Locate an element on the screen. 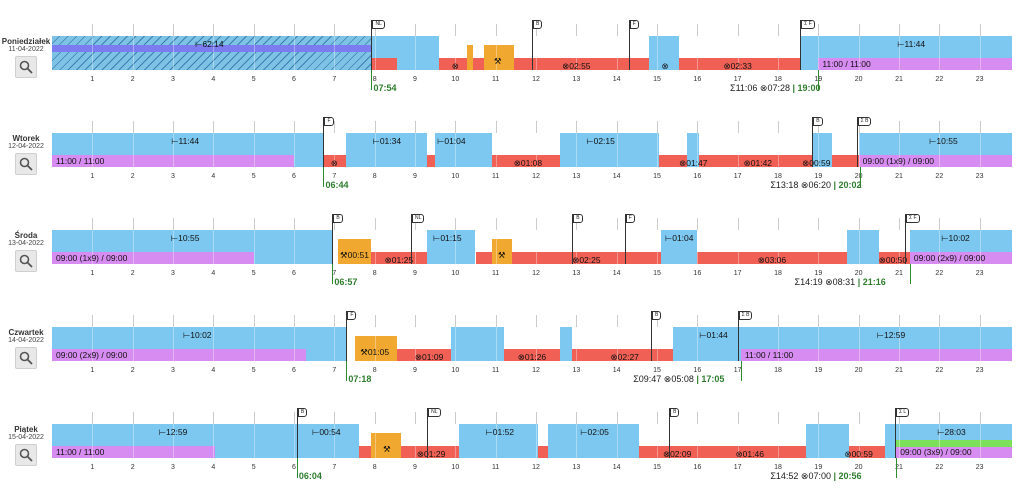  daily-summary: Σ09:47 ⊗05:08 | 17:05 is located at coordinates (678, 379).